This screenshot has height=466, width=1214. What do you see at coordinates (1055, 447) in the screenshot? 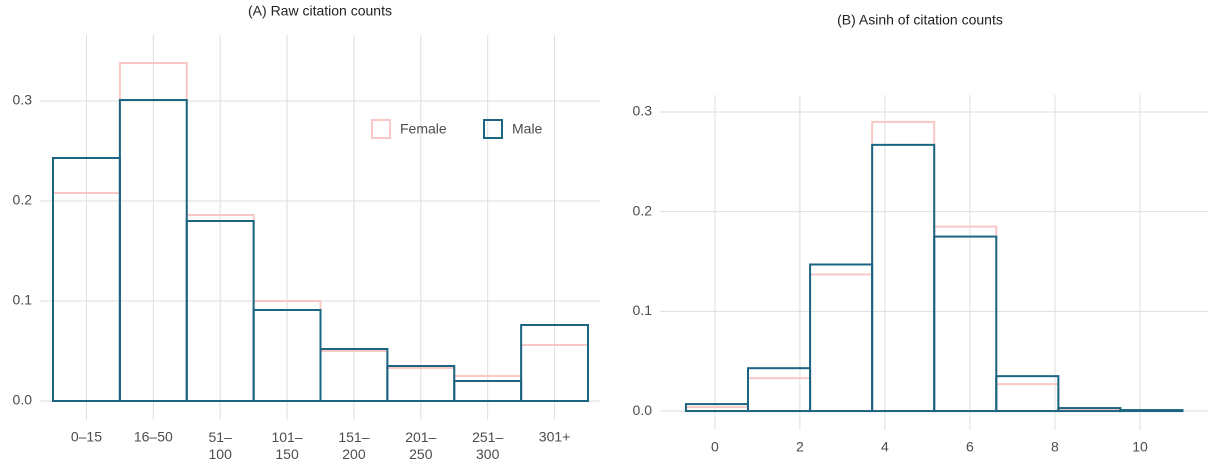
I see `x-tick-label: 8` at bounding box center [1055, 447].